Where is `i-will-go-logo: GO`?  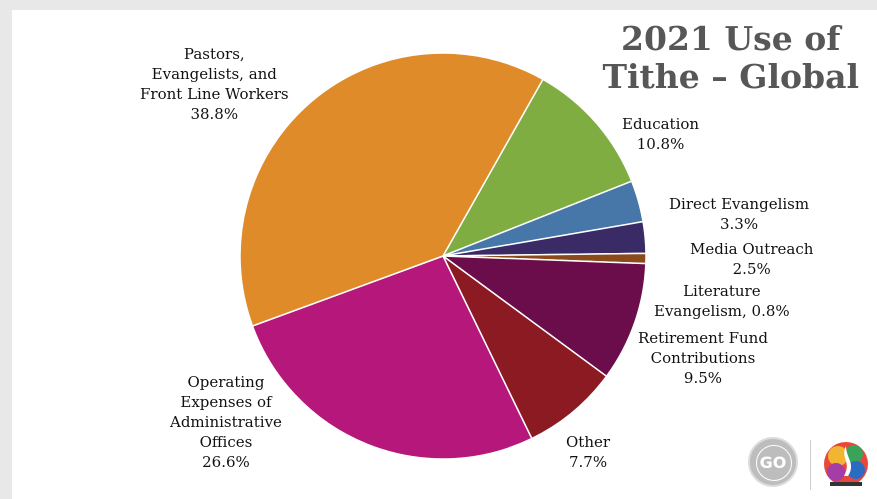 i-will-go-logo: GO is located at coordinates (773, 462).